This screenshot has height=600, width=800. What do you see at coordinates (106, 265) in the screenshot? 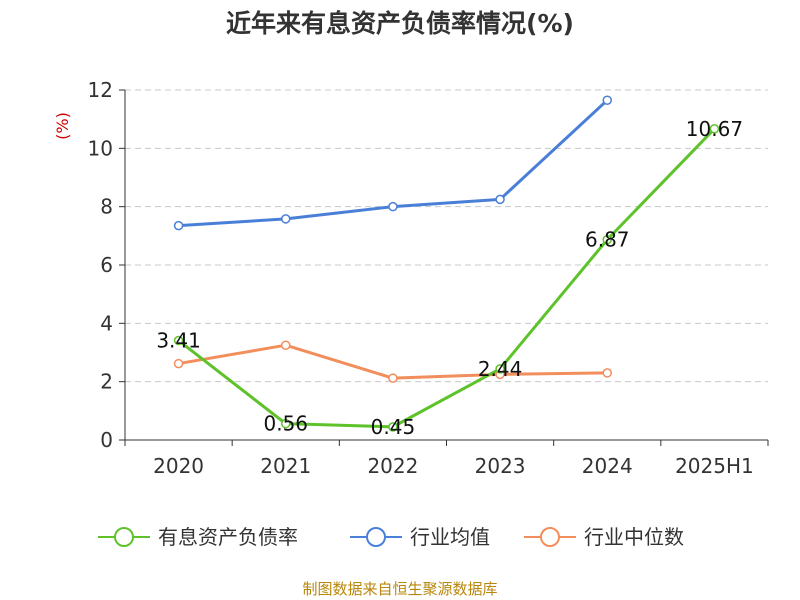
I see `y-tick-label: 6` at bounding box center [106, 265].